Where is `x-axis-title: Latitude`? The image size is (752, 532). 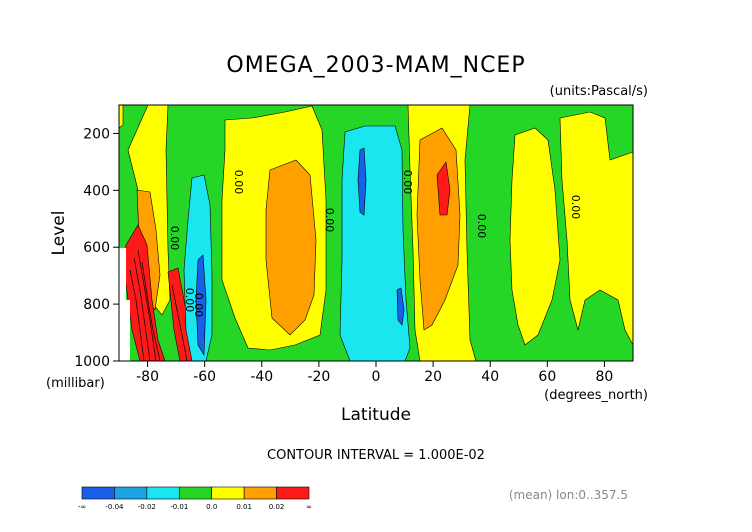
x-axis-title: Latitude is located at coordinates (376, 415).